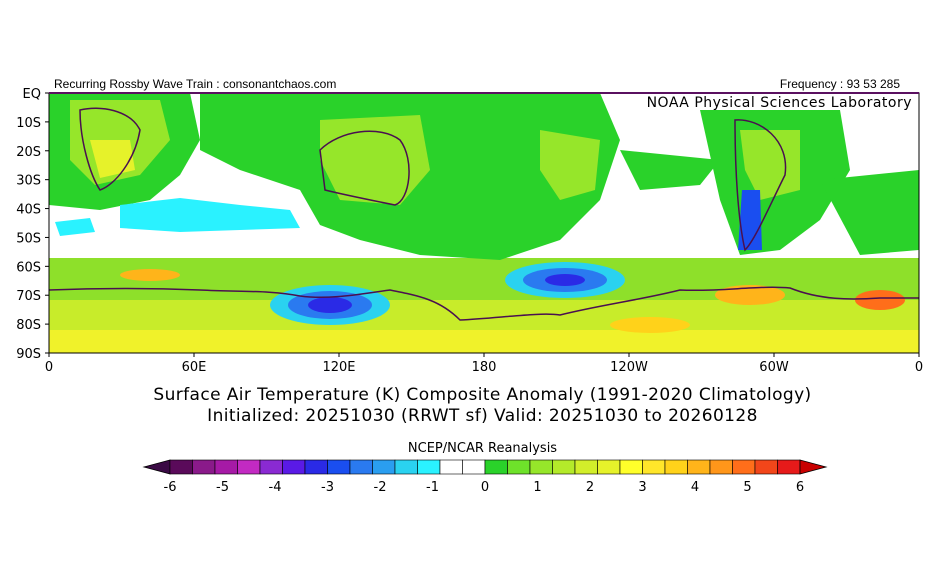 The image size is (930, 580). Describe the element at coordinates (839, 84) in the screenshot. I see `header-frequency-text: Frequency : 93 53 285` at that location.